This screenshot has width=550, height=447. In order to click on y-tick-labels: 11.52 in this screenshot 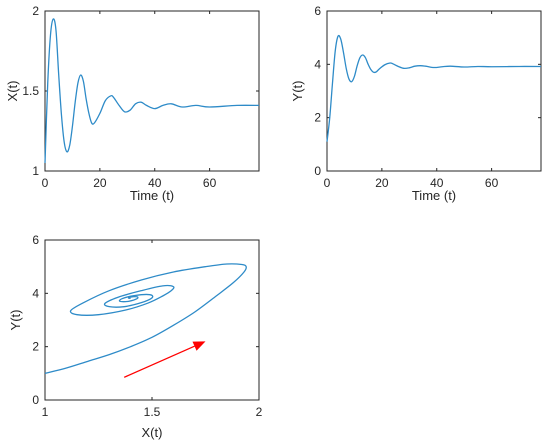, I will do `click(30, 91)`.